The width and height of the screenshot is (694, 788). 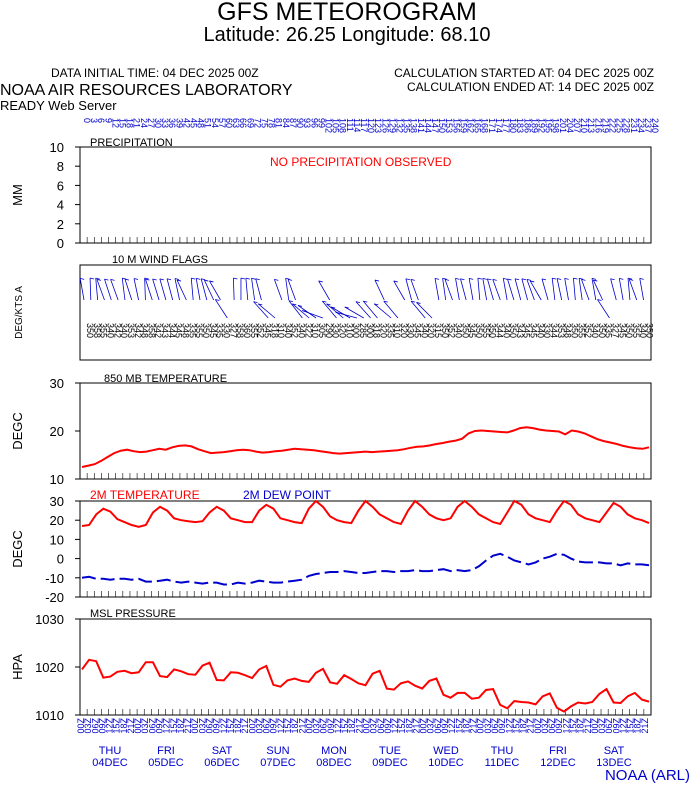 What do you see at coordinates (418, 330) in the screenshot?
I see `wind-direction-label: 345` at bounding box center [418, 330].